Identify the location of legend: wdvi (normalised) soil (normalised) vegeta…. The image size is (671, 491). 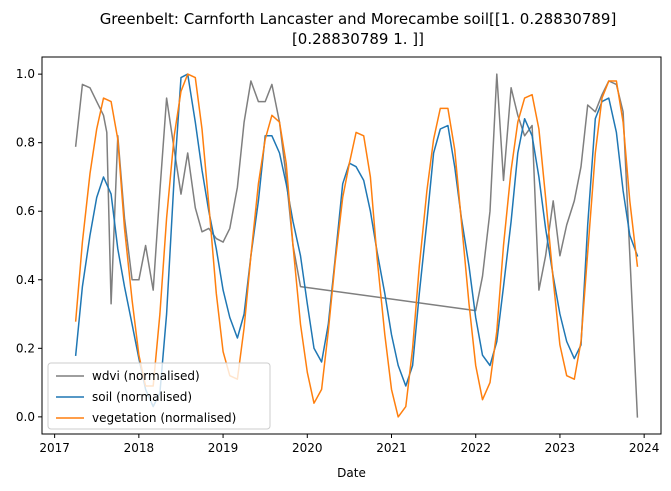
(159, 396).